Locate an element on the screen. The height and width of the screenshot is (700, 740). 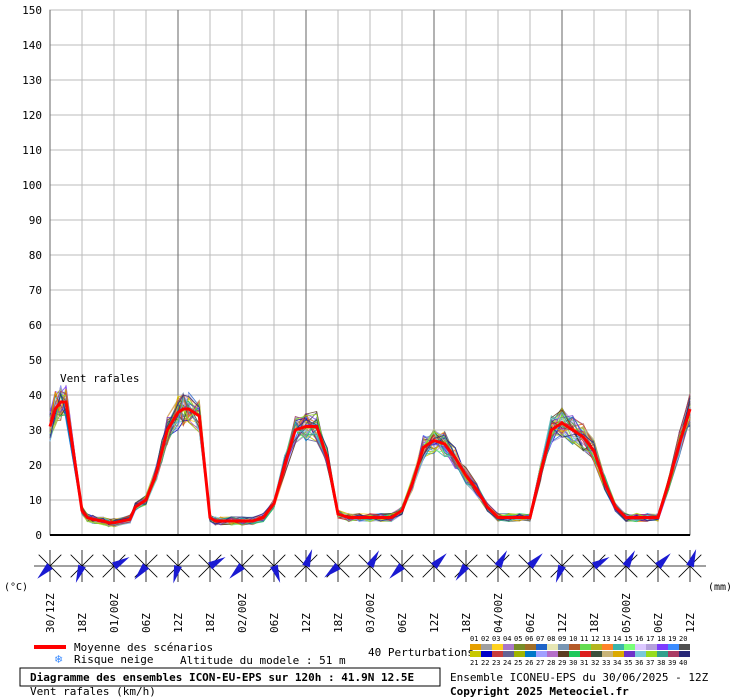
perturbation-number: 25 is located at coordinates (518, 663).